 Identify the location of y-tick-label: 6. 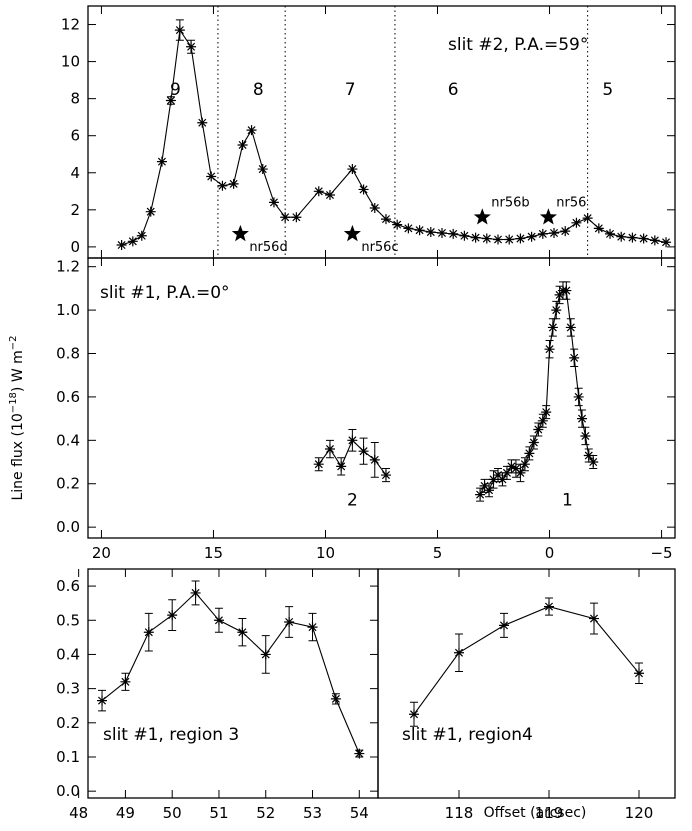
(75, 136).